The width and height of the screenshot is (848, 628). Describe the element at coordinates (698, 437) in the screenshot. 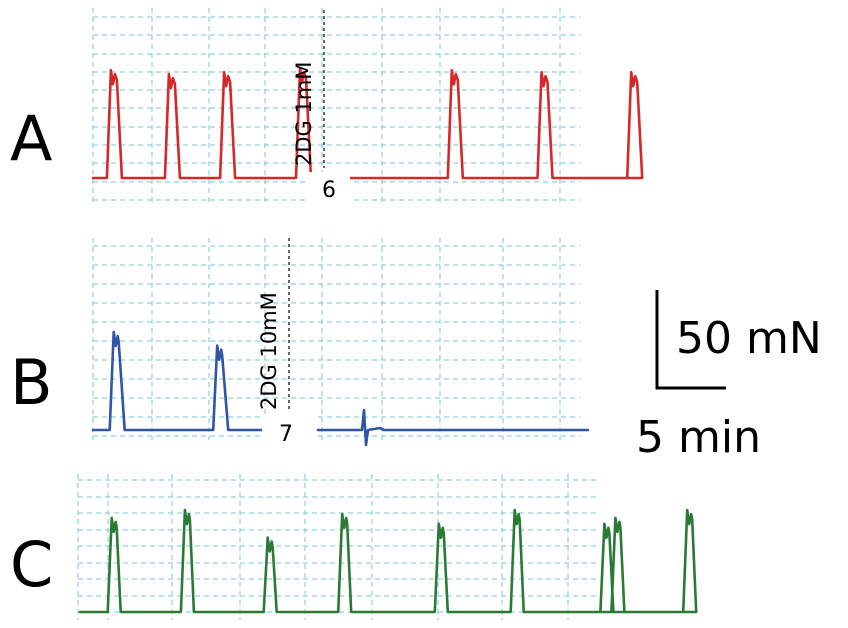

I see `scale-time-label: 5 min` at that location.